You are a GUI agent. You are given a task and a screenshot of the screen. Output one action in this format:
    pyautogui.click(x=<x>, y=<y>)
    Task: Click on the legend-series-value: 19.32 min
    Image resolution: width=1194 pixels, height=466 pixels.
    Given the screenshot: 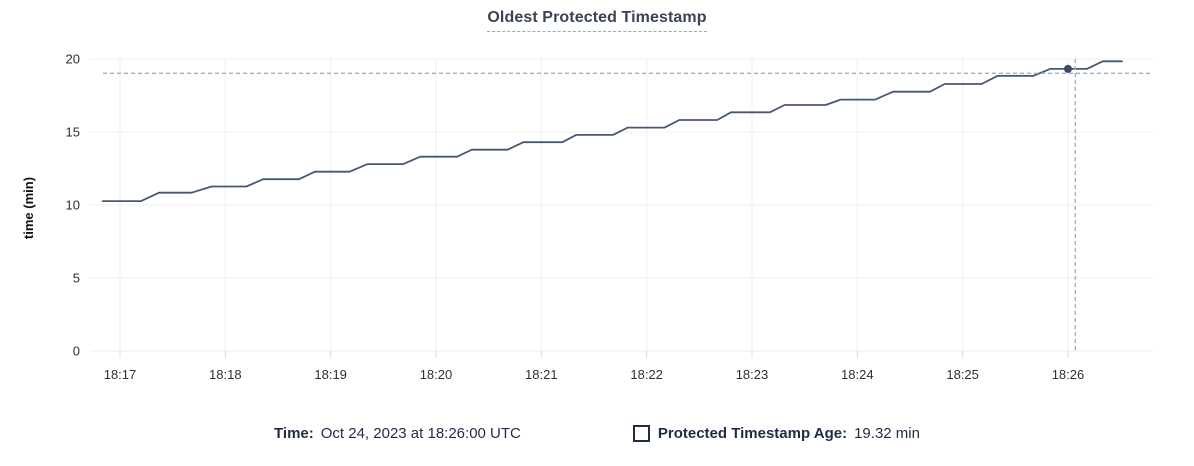 What is the action you would take?
    pyautogui.click(x=887, y=433)
    